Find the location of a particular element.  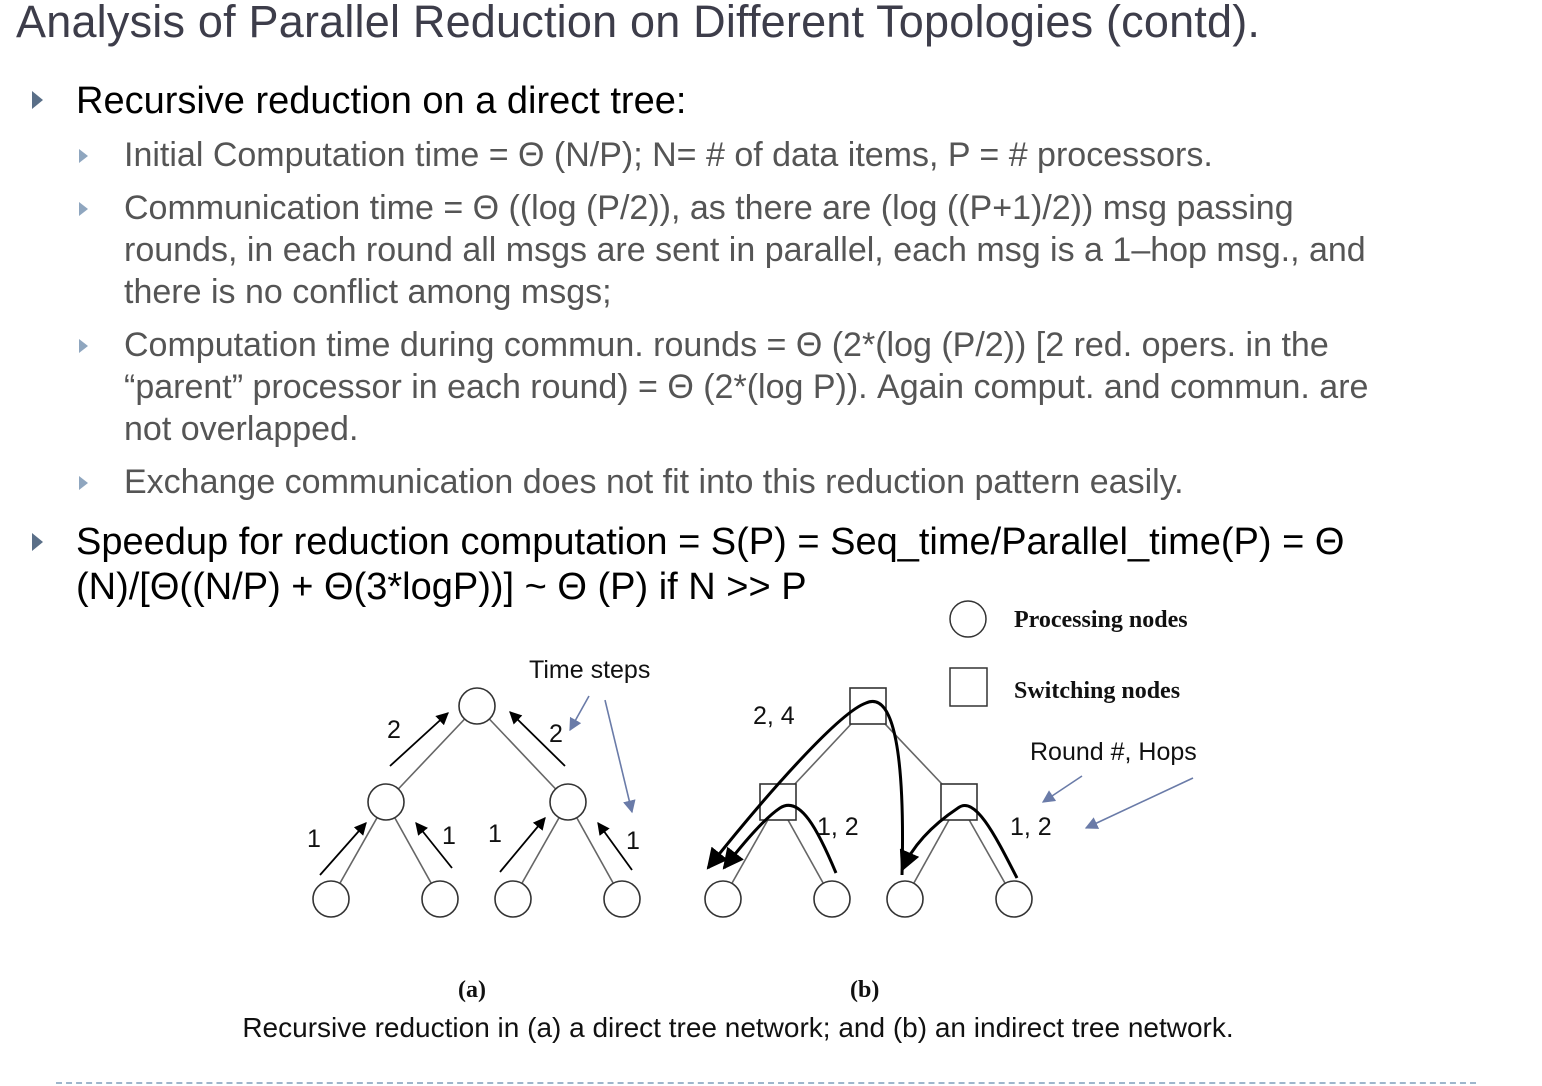

footer-divider is located at coordinates (766, 1083).